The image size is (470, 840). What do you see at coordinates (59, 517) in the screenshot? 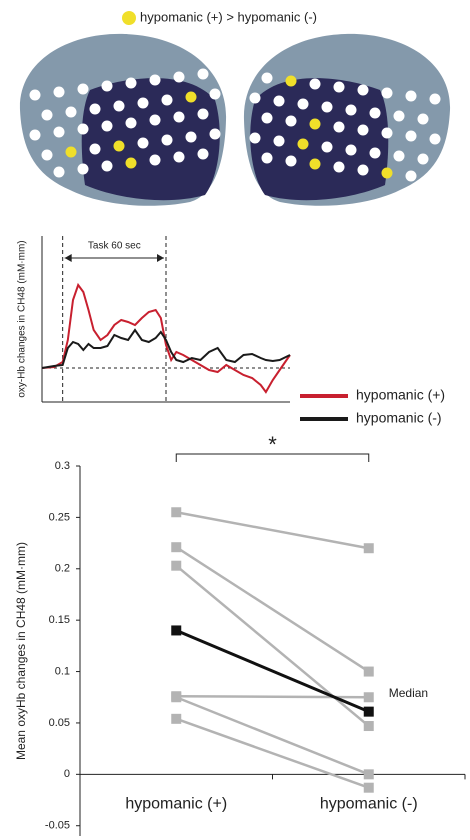
I see `y-tick-label: 0.25` at bounding box center [59, 517].